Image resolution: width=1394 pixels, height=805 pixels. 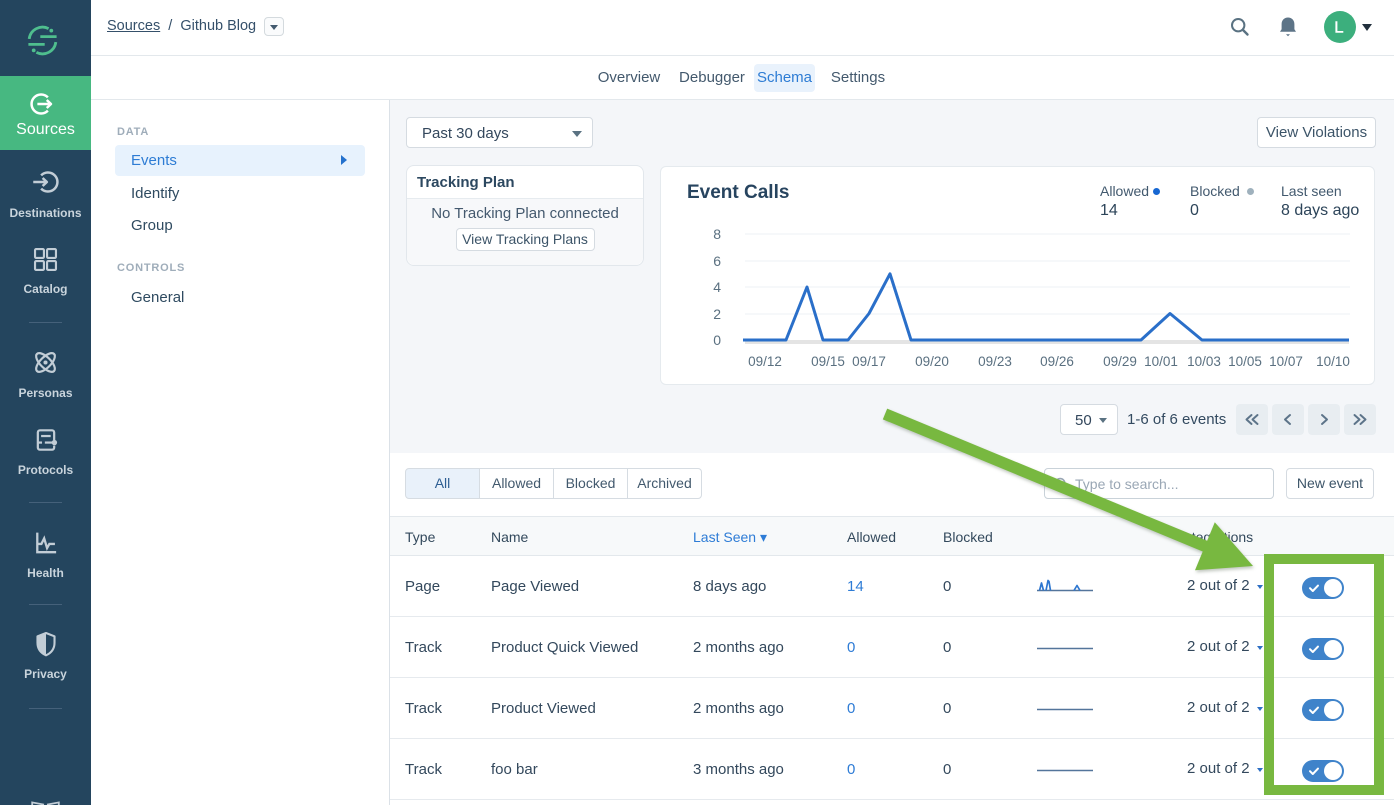 What do you see at coordinates (717, 340) in the screenshot?
I see `svg-text: 0` at bounding box center [717, 340].